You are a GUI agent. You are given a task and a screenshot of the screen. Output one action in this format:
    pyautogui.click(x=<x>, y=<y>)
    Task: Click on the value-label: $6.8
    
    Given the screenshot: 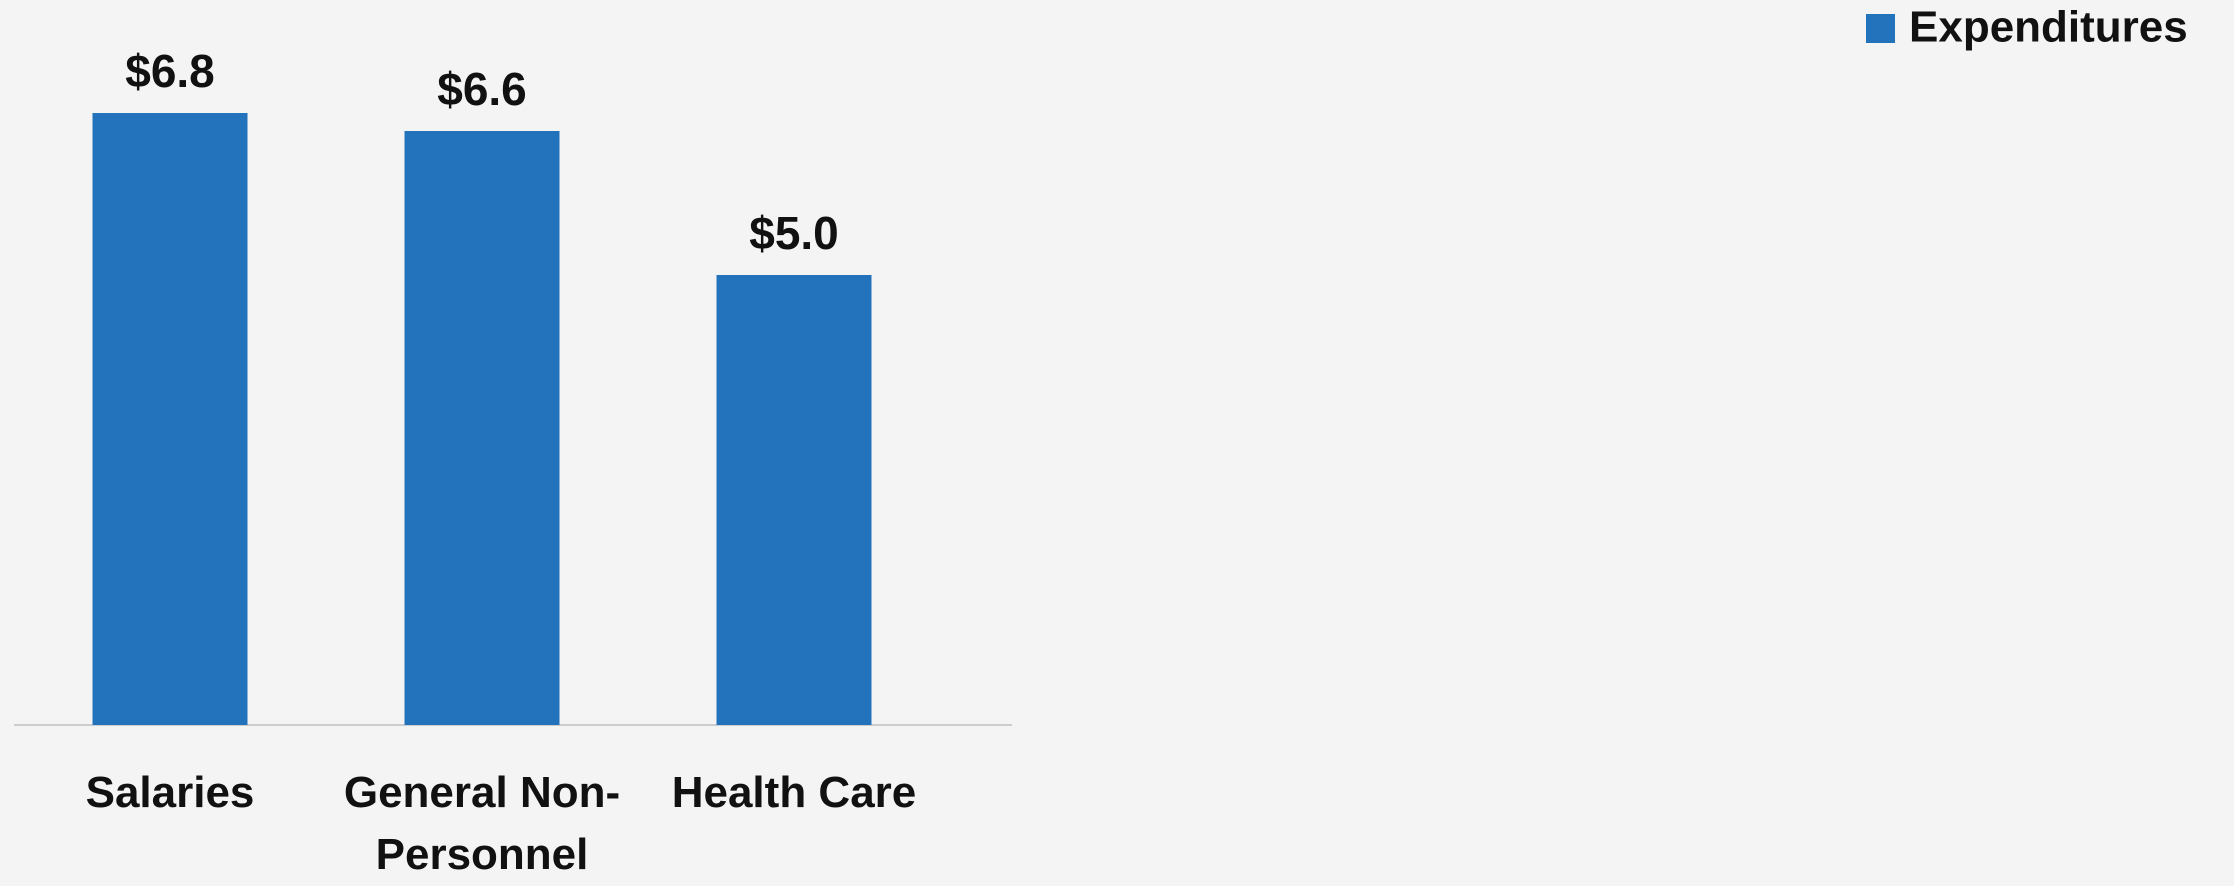 What is the action you would take?
    pyautogui.click(x=170, y=71)
    